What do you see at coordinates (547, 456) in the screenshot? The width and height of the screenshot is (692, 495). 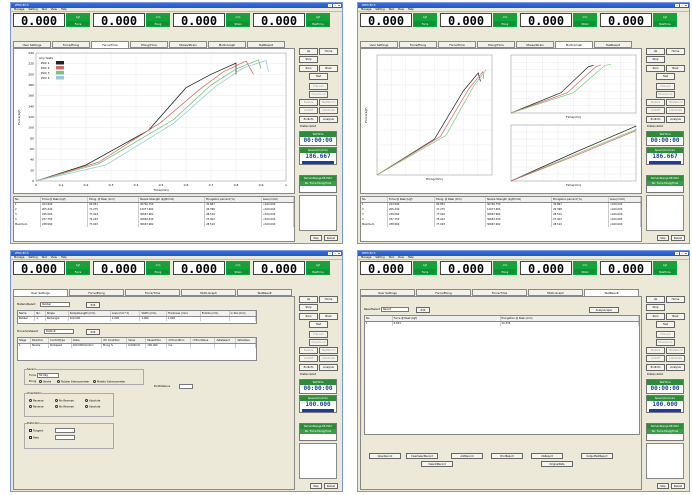 I see `report-button-4: XlsReport` at bounding box center [547, 456].